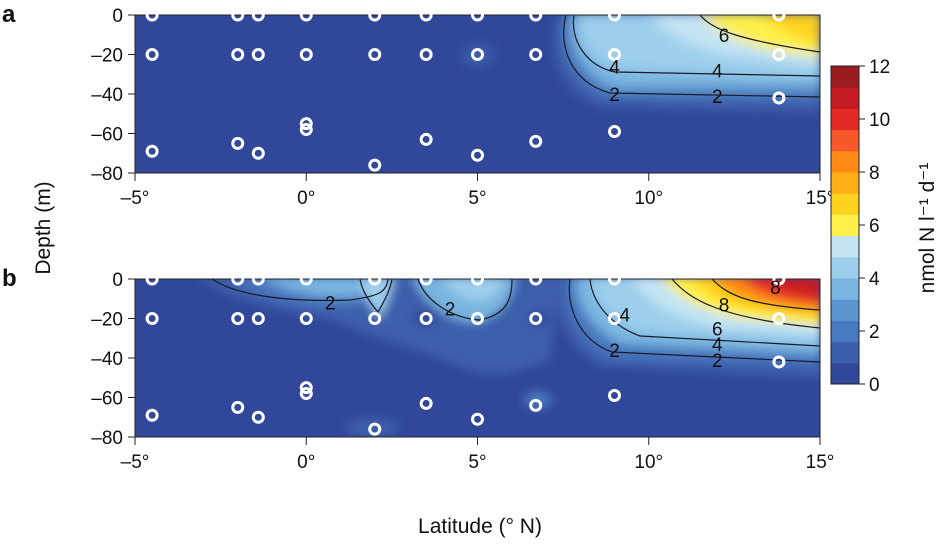 This screenshot has height=544, width=946. I want to click on panel-label-a: a, so click(9, 14).